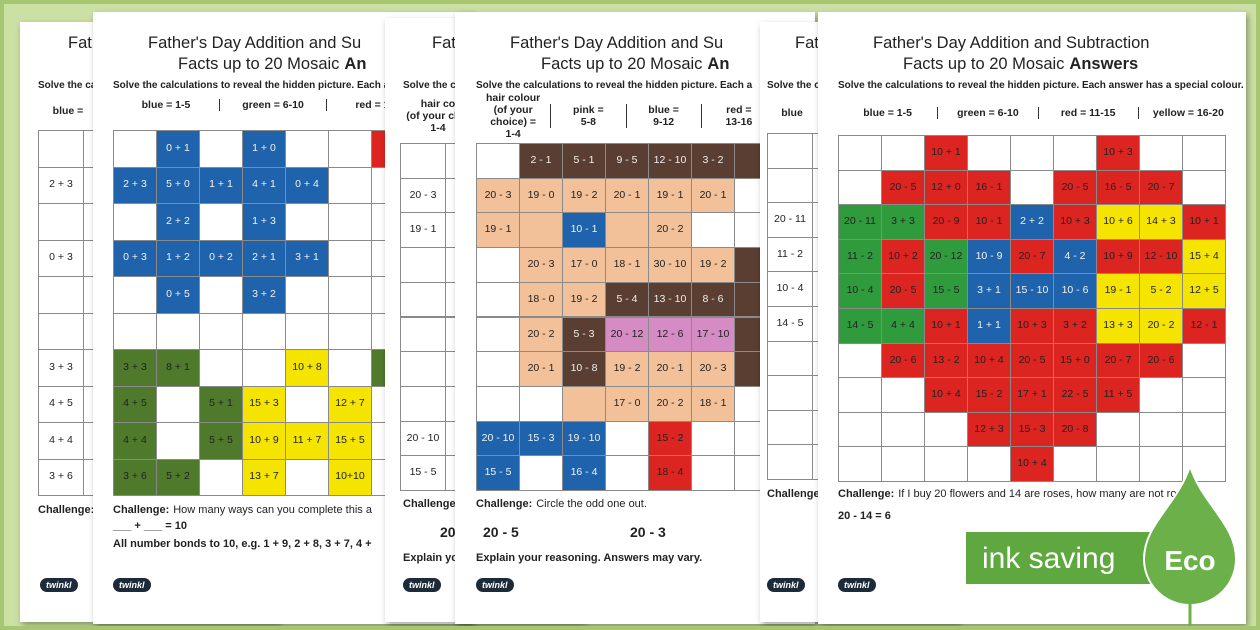 Image resolution: width=1260 pixels, height=630 pixels. Describe the element at coordinates (150, 526) in the screenshot. I see `challenge-line: ___ + ___ = 10` at that location.